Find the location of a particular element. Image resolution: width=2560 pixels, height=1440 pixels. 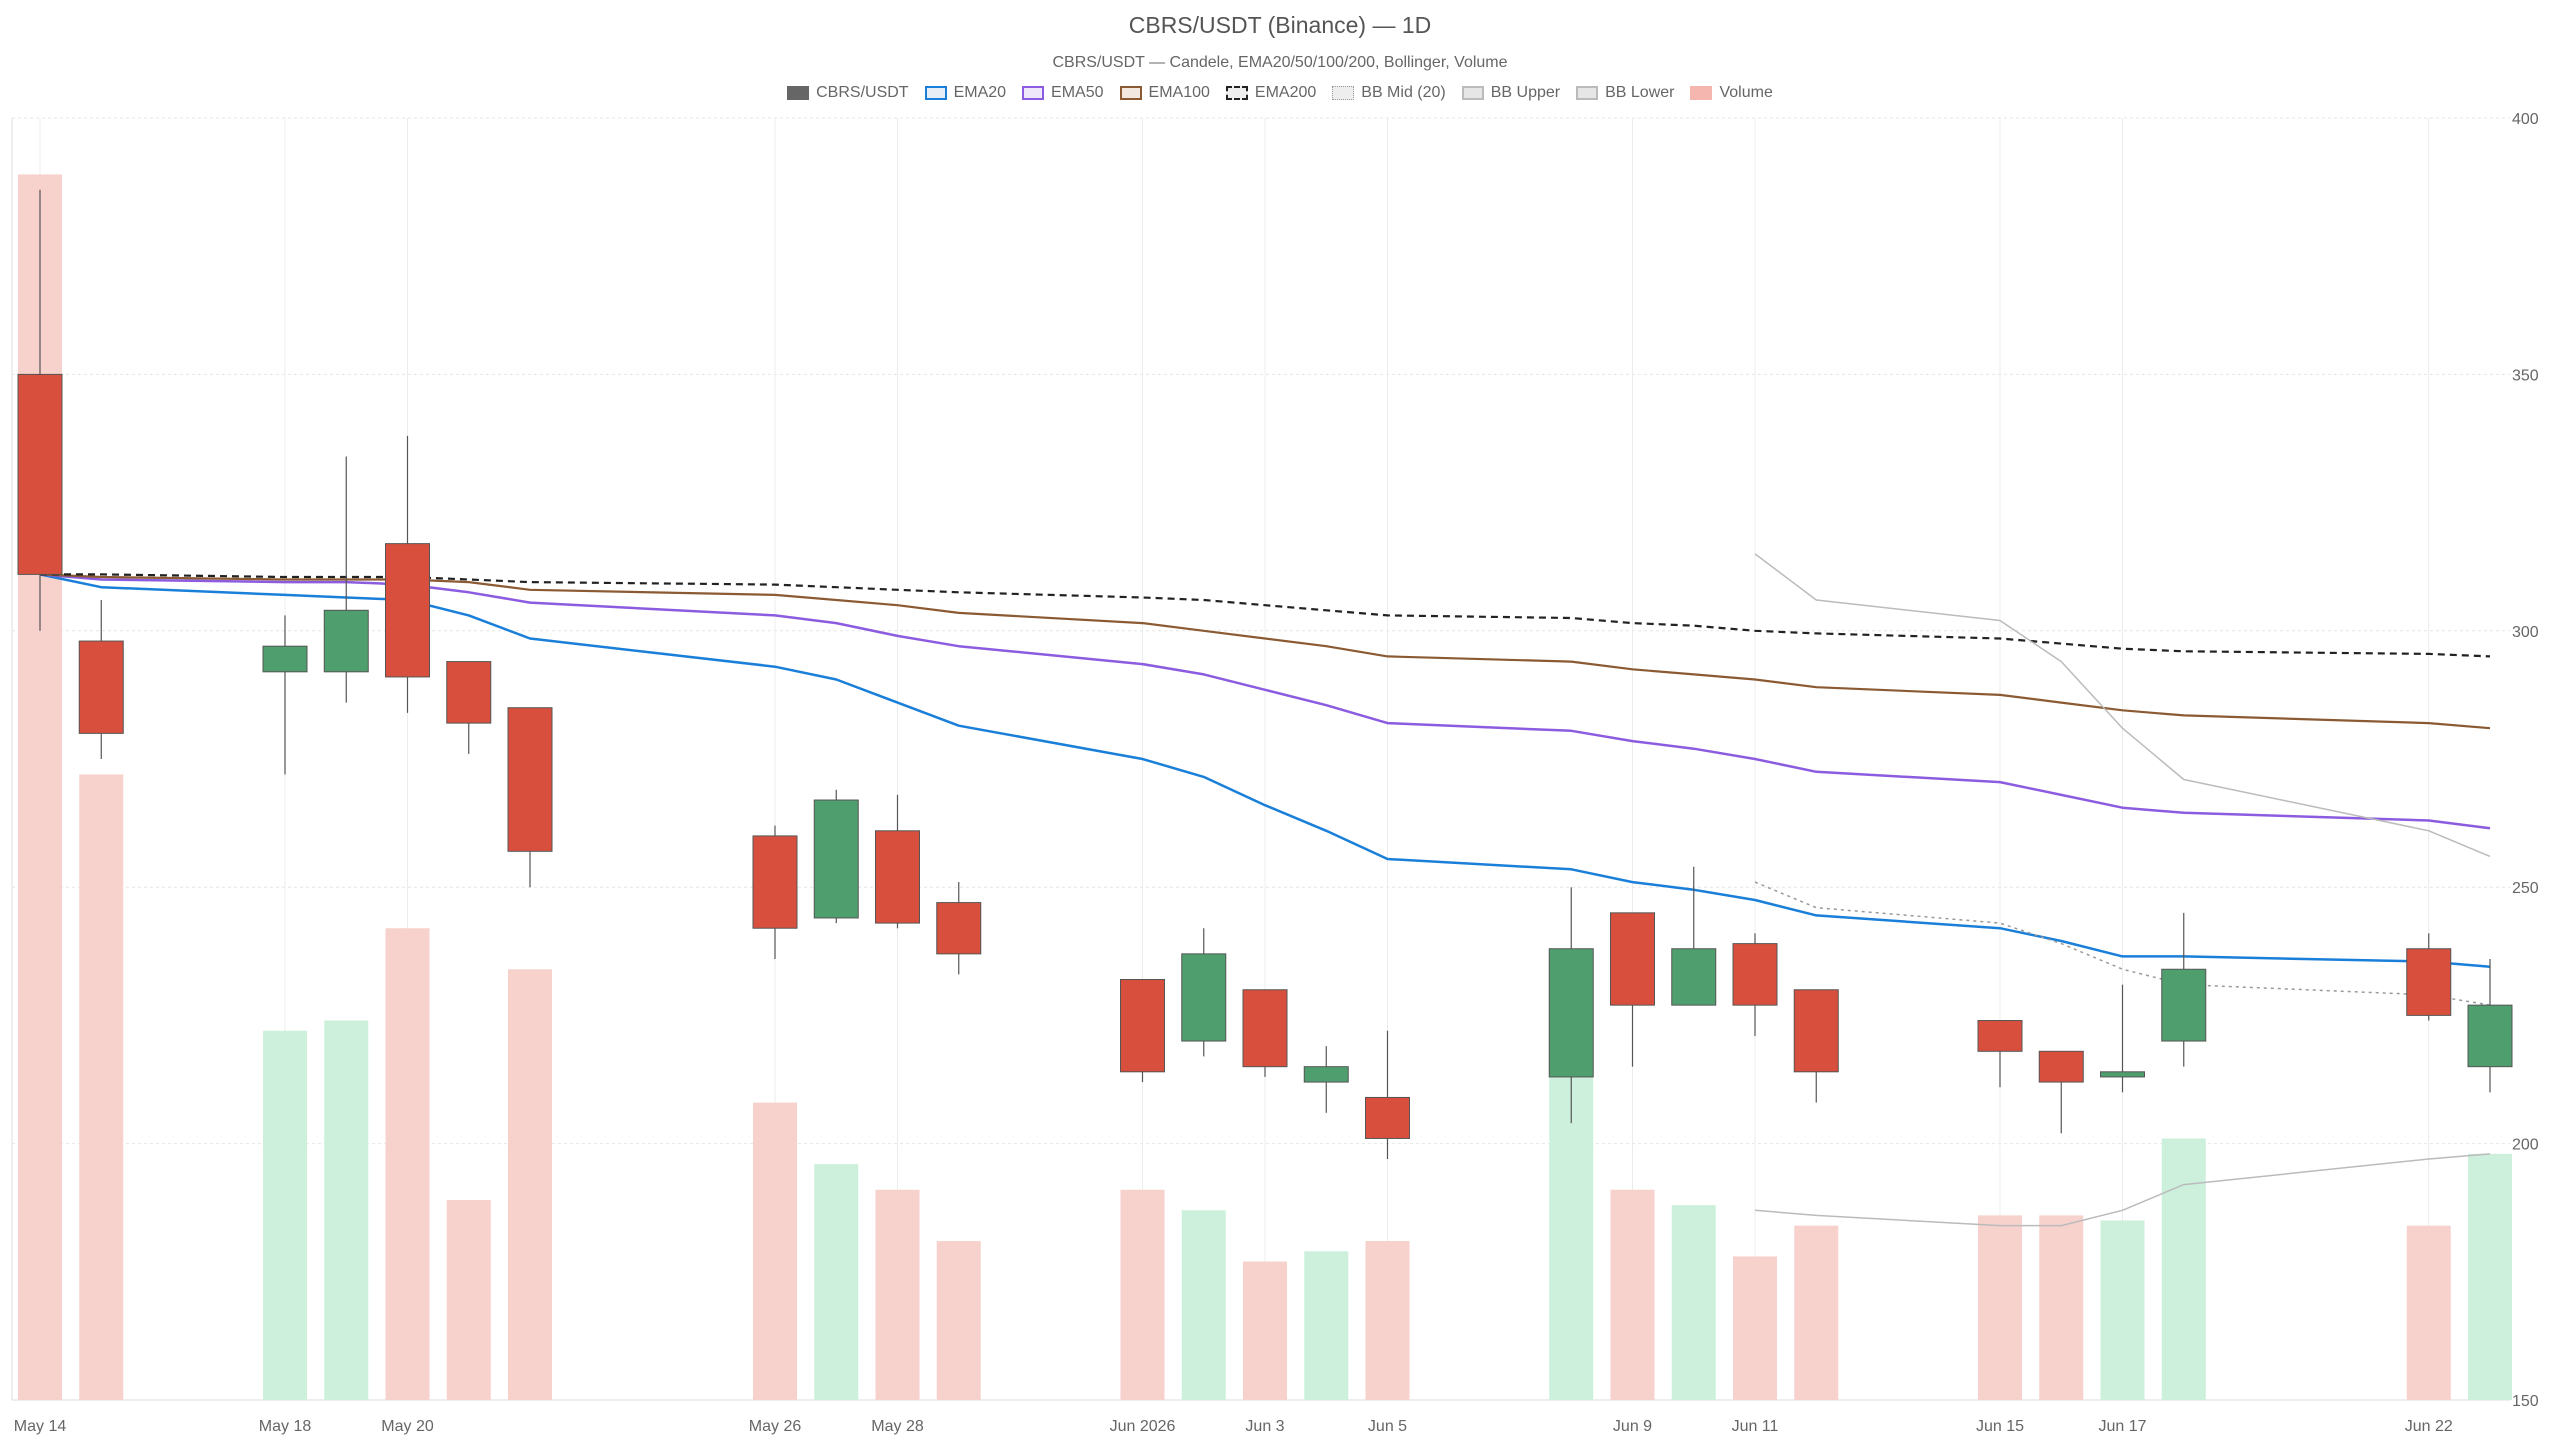

legend-label: EMA50 is located at coordinates (1077, 92).